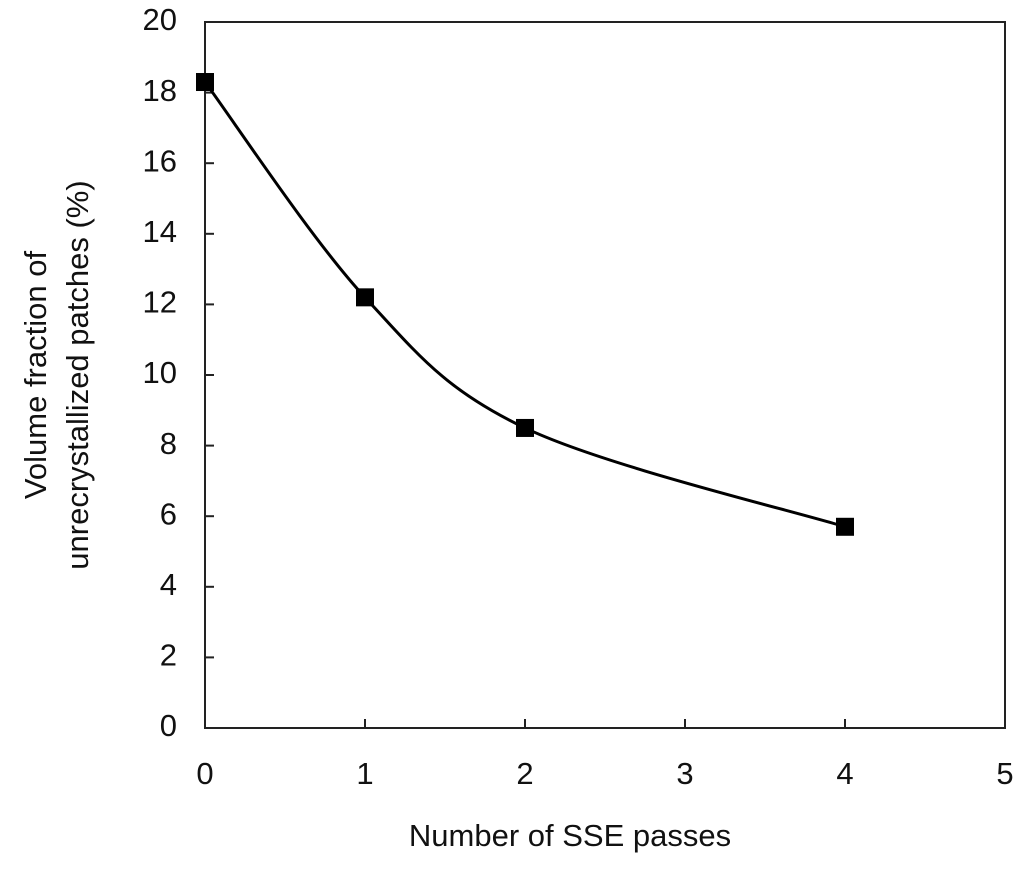 This screenshot has width=1024, height=873. Describe the element at coordinates (168, 725) in the screenshot. I see `y-tick-label: 0` at that location.